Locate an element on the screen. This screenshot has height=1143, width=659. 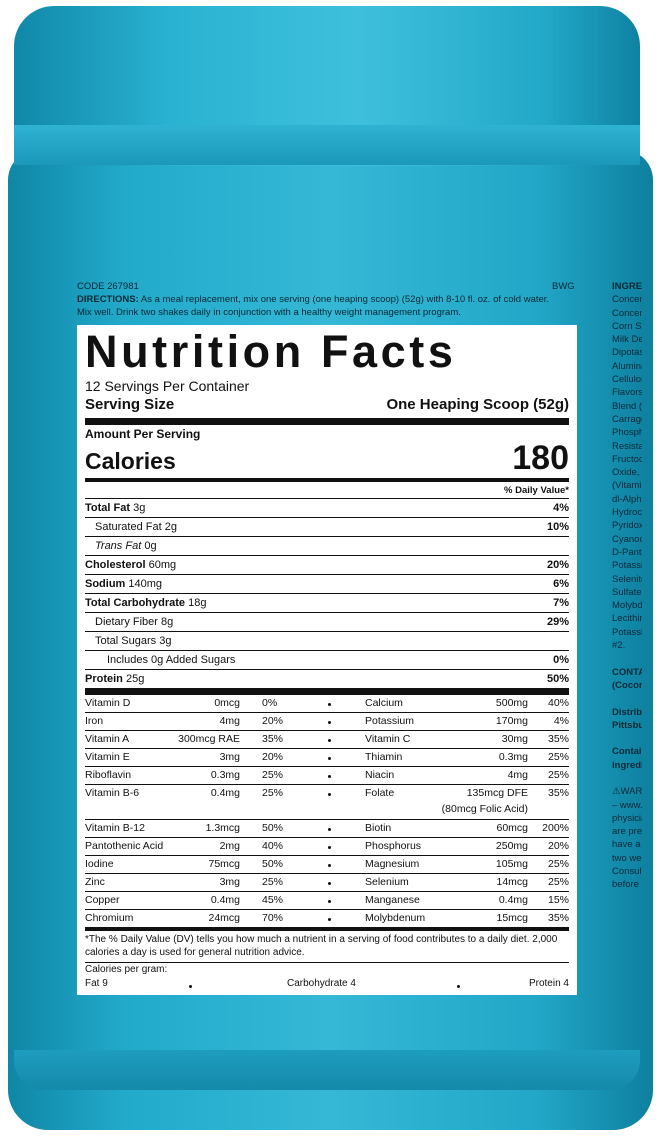
ingredient-line: (Vitamin A Acet is located at coordinates (627, 486).